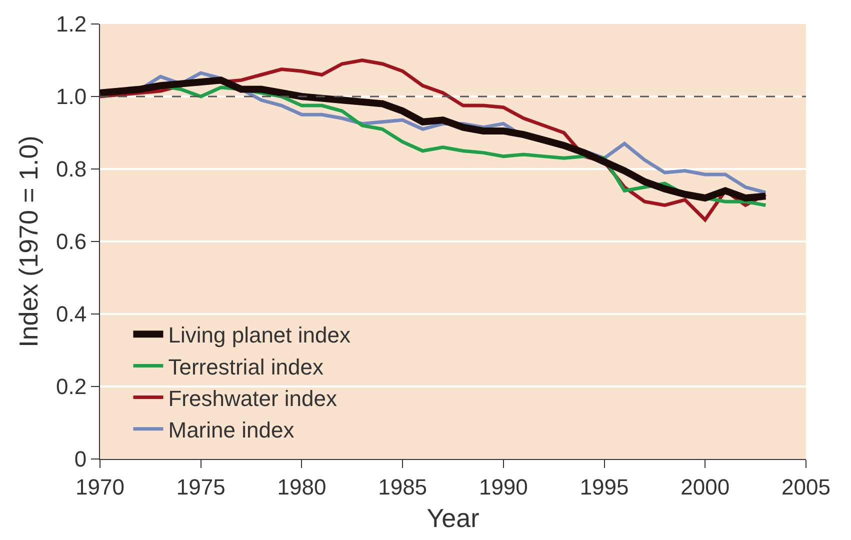 The height and width of the screenshot is (540, 851). I want to click on legend-label: Marine index, so click(231, 429).